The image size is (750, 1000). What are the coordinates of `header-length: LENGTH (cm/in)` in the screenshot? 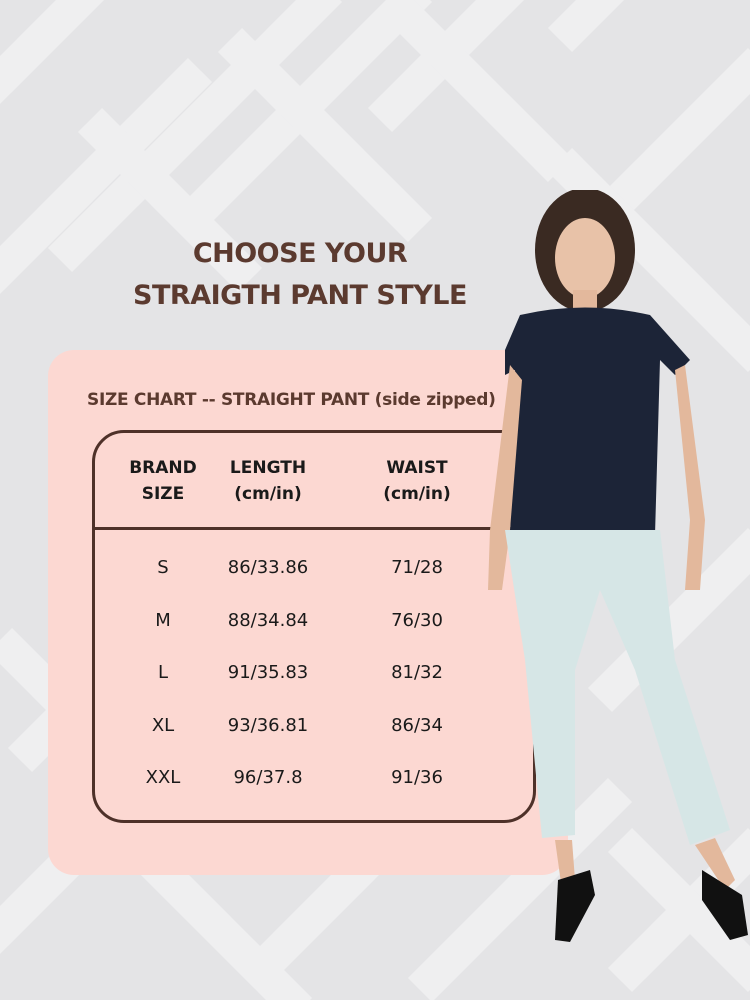 It's located at (268, 481).